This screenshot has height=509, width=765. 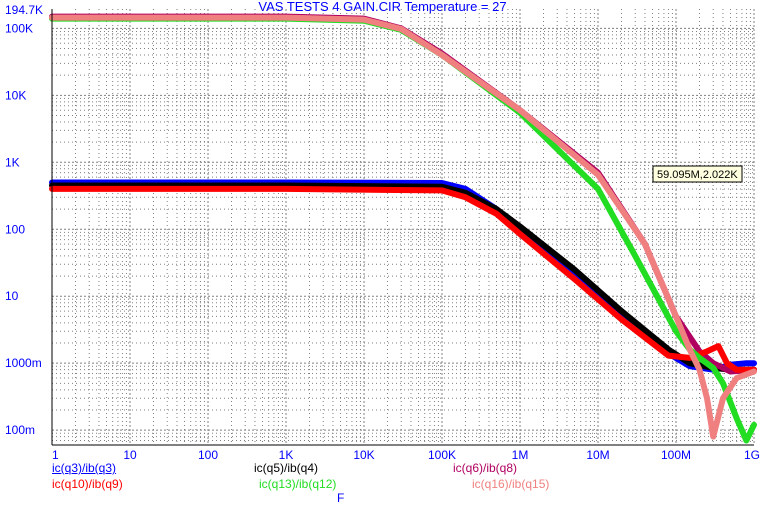 I want to click on y-tick-label: 1K, so click(x=12, y=162).